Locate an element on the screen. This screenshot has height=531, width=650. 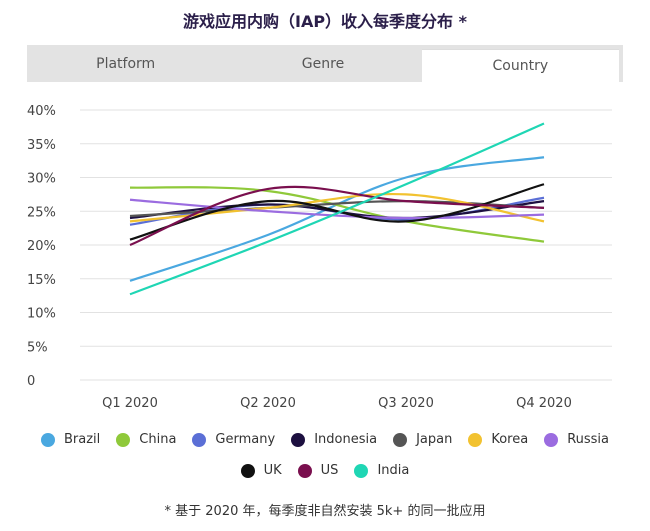
series-line-us is located at coordinates (337, 216).